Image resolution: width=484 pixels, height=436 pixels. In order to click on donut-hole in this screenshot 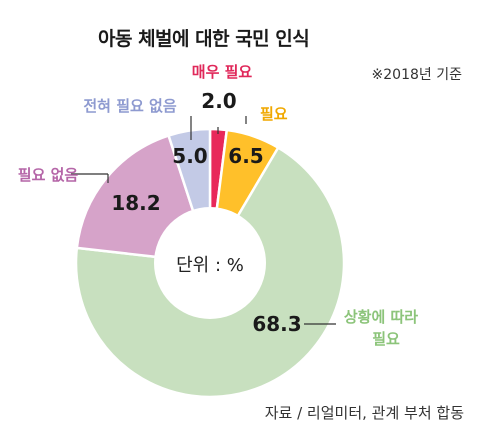, I will do `click(210, 263)`.